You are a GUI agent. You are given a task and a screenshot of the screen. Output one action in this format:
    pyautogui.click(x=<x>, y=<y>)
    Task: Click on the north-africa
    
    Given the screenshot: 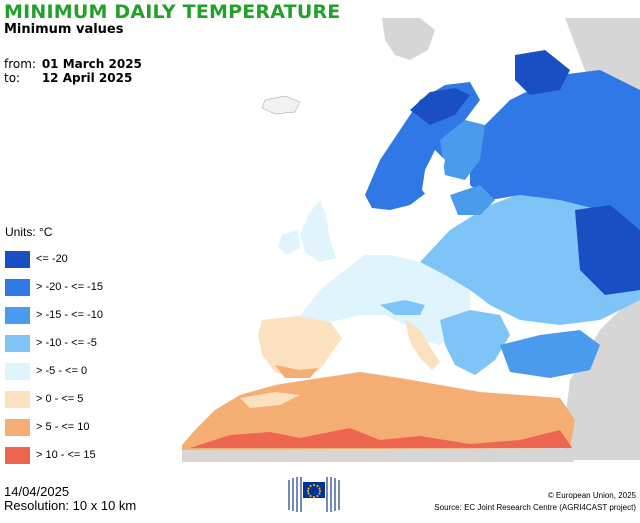 What is the action you would take?
    pyautogui.click(x=378, y=411)
    